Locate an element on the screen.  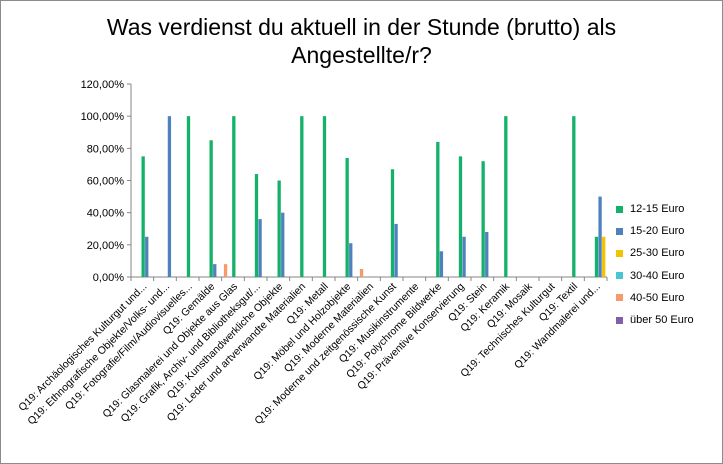
y-tick-label: 0,00% is located at coordinates (108, 278).